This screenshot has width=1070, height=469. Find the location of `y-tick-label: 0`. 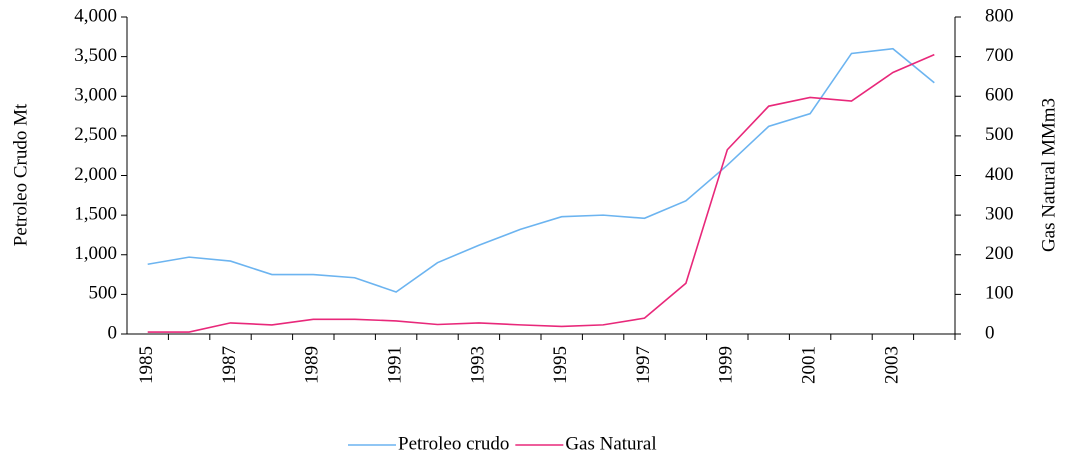

y-tick-label: 0 is located at coordinates (113, 332).